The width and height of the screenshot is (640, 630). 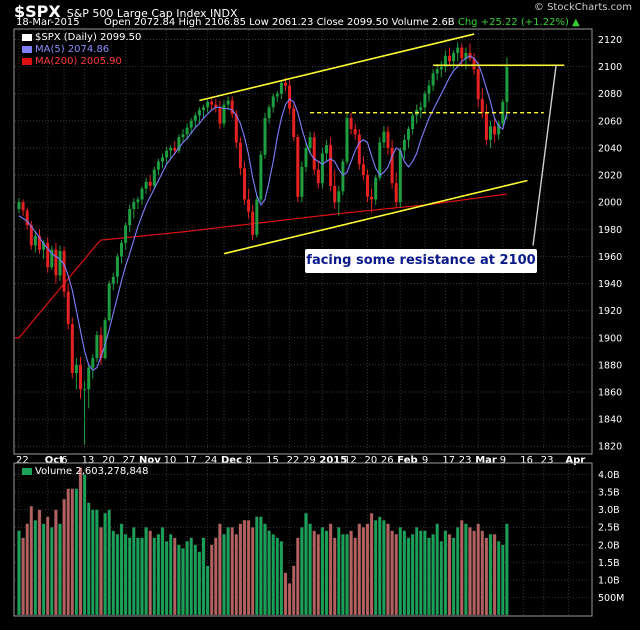 I want to click on date-tick-label: 13, so click(x=88, y=460).